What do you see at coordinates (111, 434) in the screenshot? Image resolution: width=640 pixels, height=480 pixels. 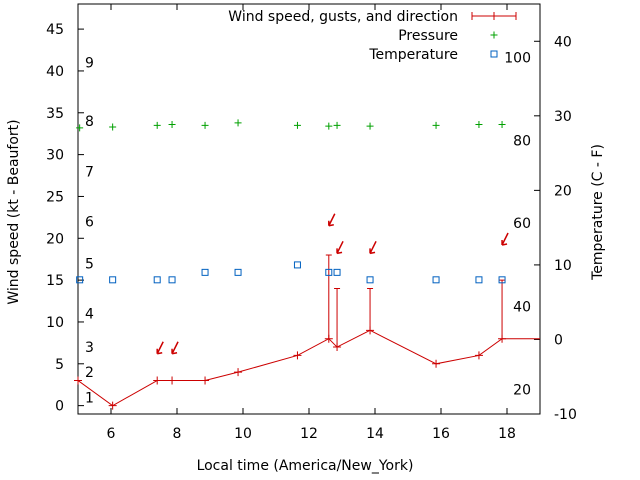 I see `x-tick-label: 6` at bounding box center [111, 434].